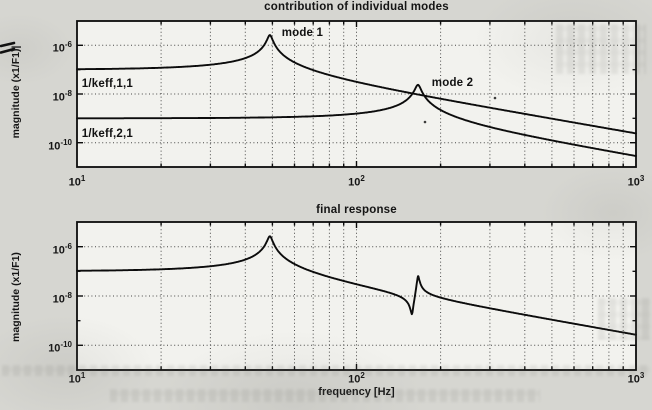 The width and height of the screenshot is (652, 410). I want to click on annotation-mode-1: mode 1, so click(302, 33).